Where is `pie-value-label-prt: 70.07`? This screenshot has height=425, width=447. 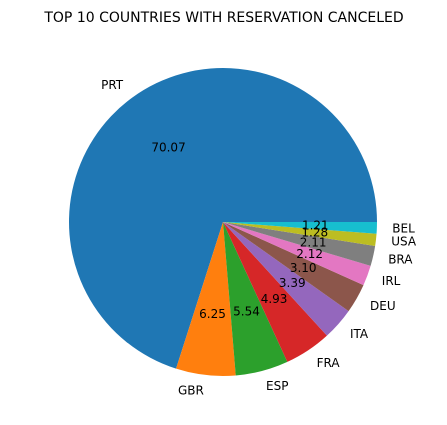 pie-value-label-prt: 70.07 is located at coordinates (168, 147).